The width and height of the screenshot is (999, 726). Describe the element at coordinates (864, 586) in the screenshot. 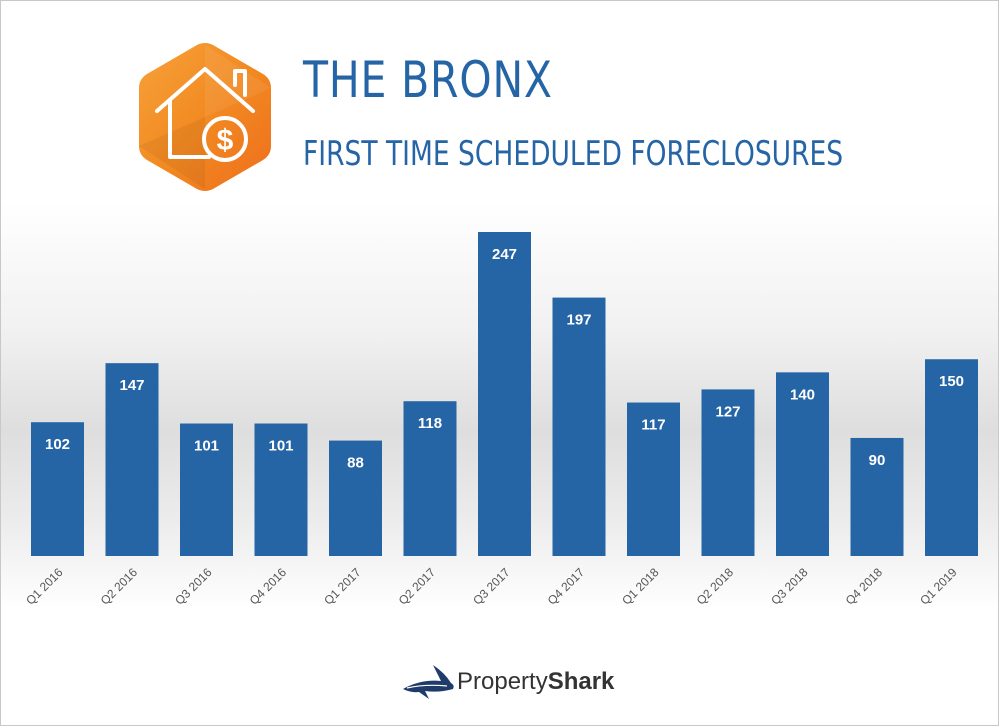

I see `x-tick-label: Q4 2018` at that location.